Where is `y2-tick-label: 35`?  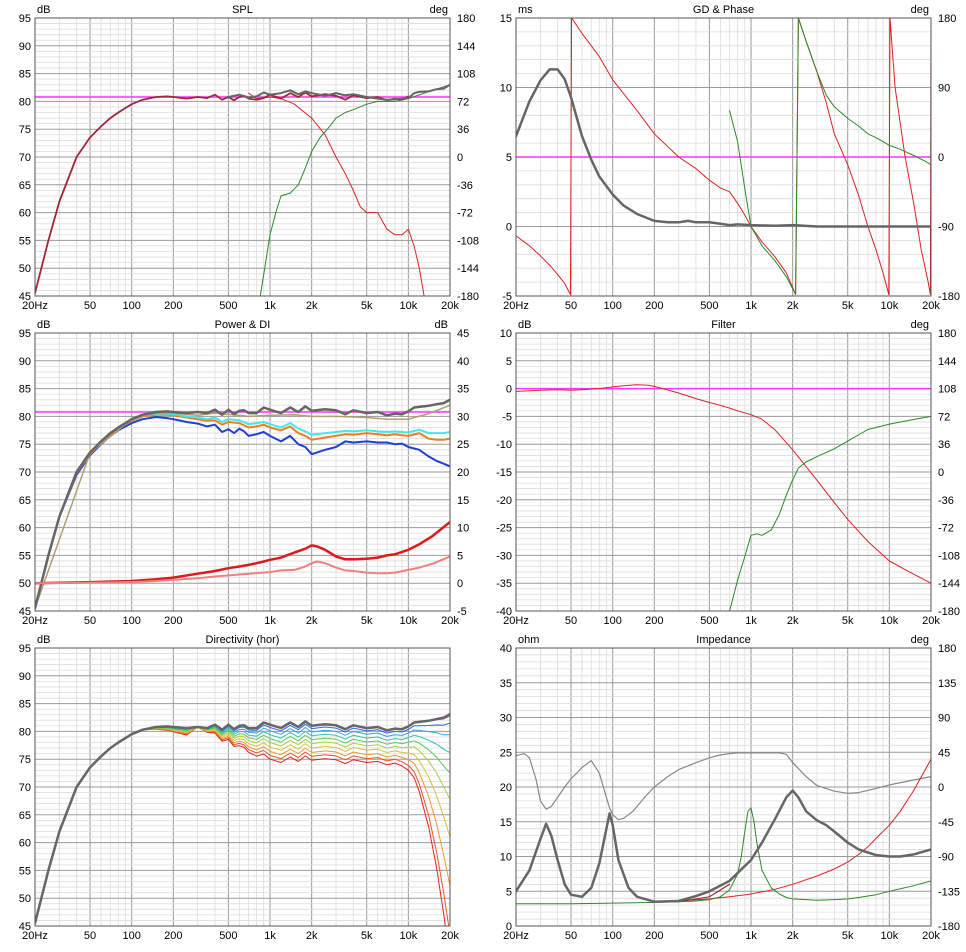 y2-tick-label: 35 is located at coordinates (463, 390).